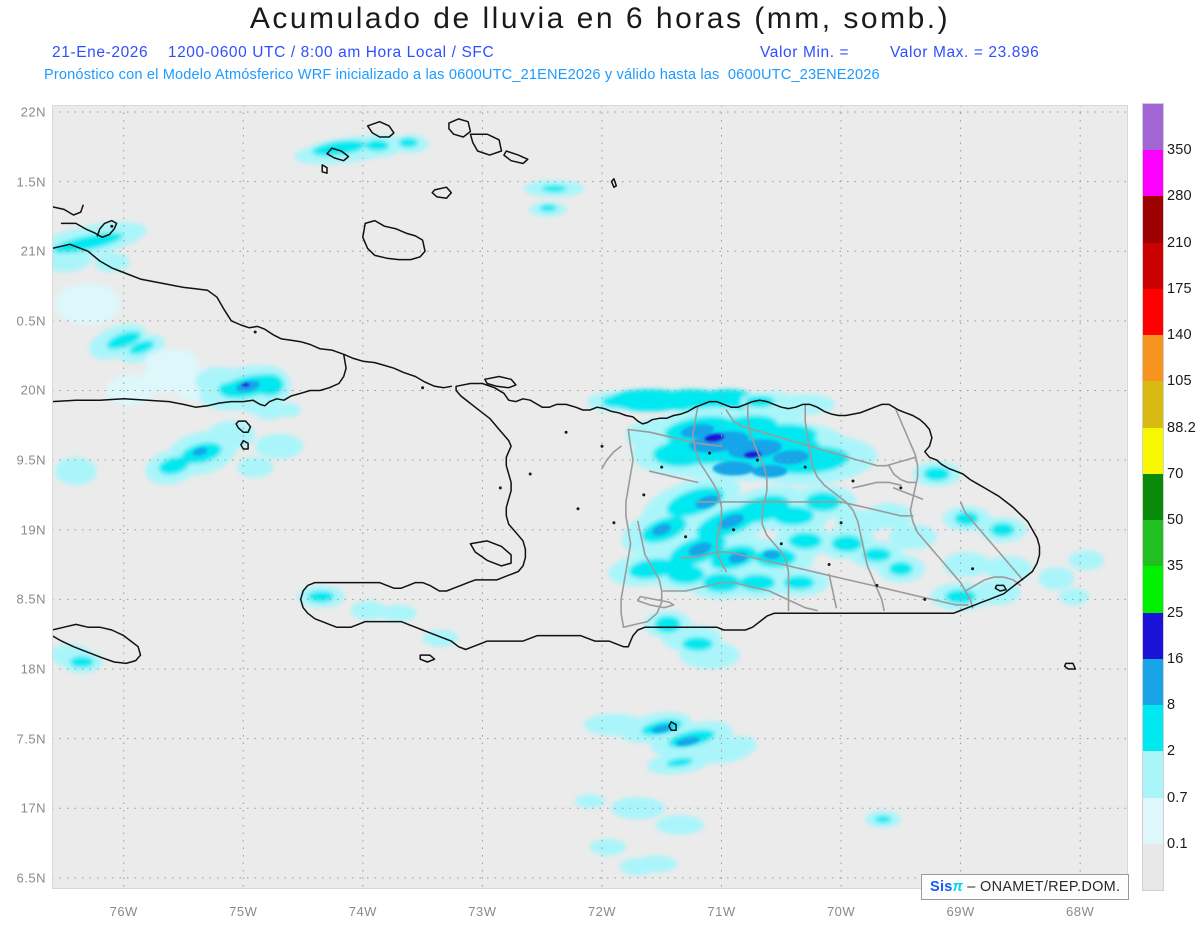 The image size is (1200, 927). What do you see at coordinates (31, 321) in the screenshot?
I see `y-tick-label: 0.5N` at bounding box center [31, 321].